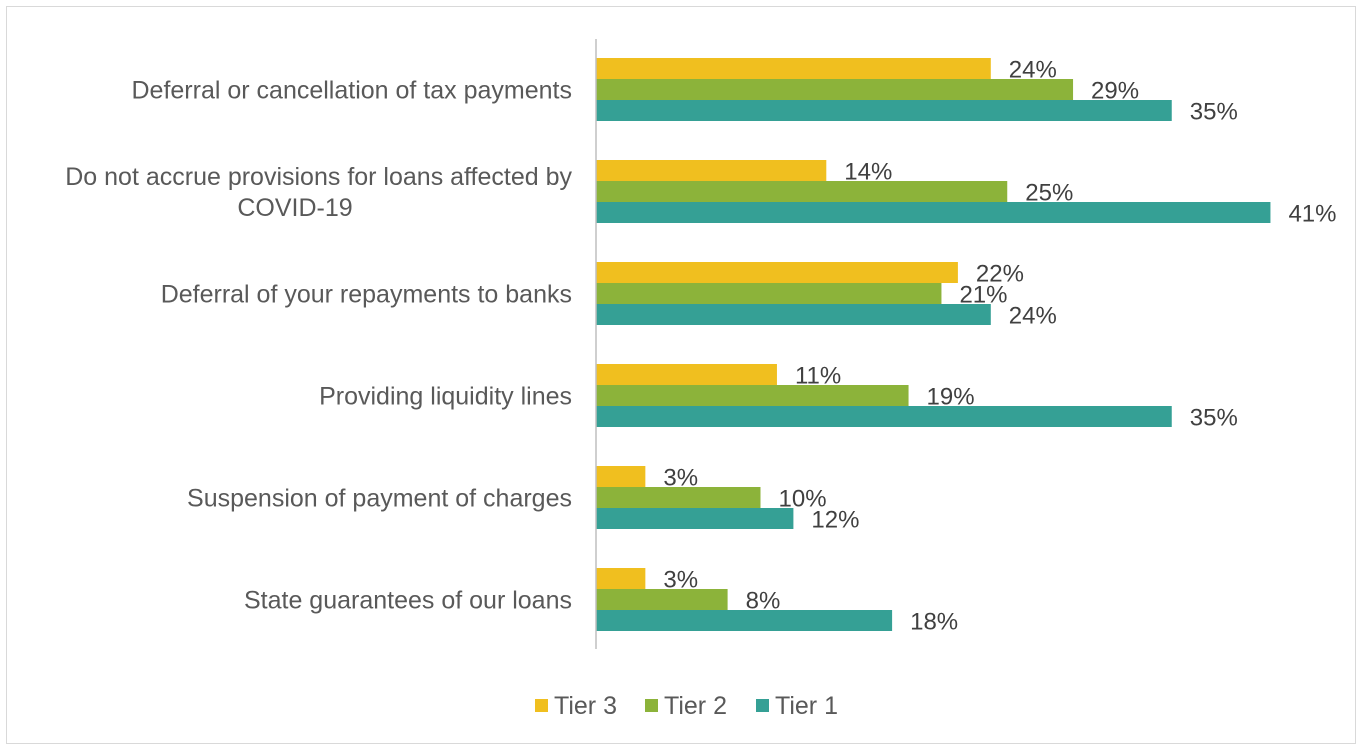 The width and height of the screenshot is (1365, 753). Describe the element at coordinates (379, 499) in the screenshot. I see `category-label: Suspension of payment of charges` at that location.